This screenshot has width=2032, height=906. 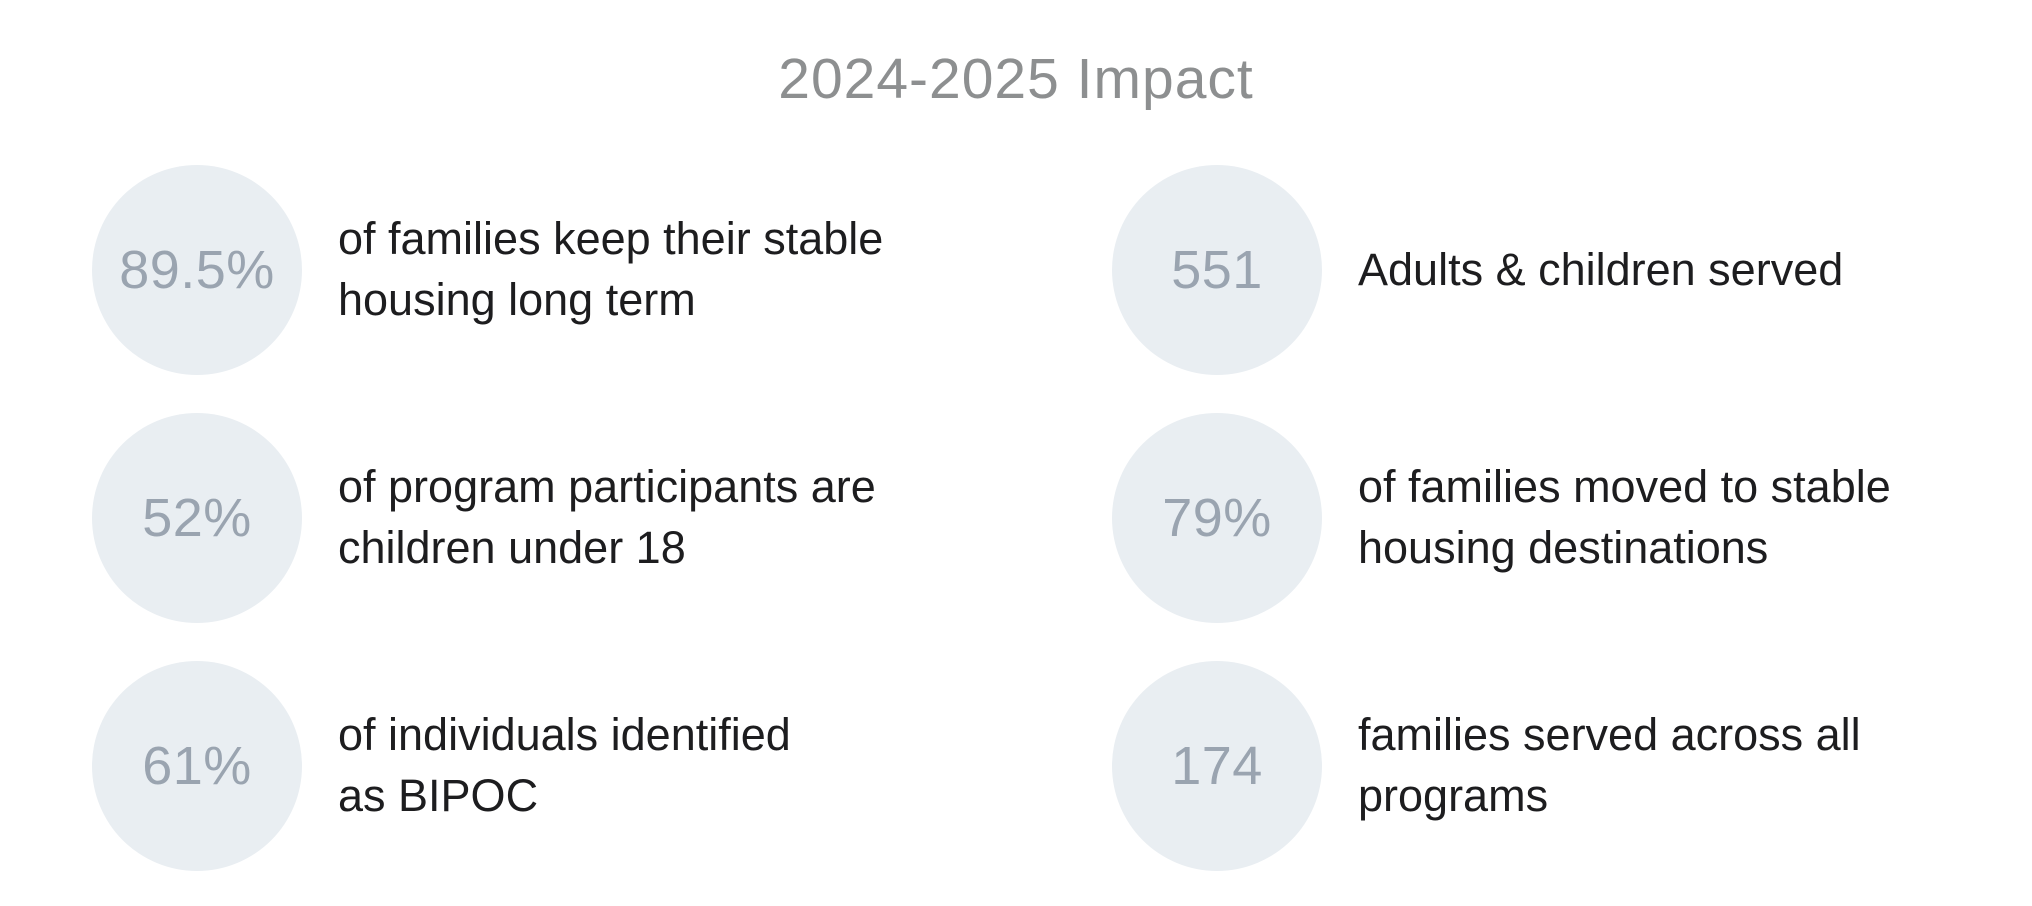 I want to click on stat-label: Adults & children served, so click(x=1601, y=269).